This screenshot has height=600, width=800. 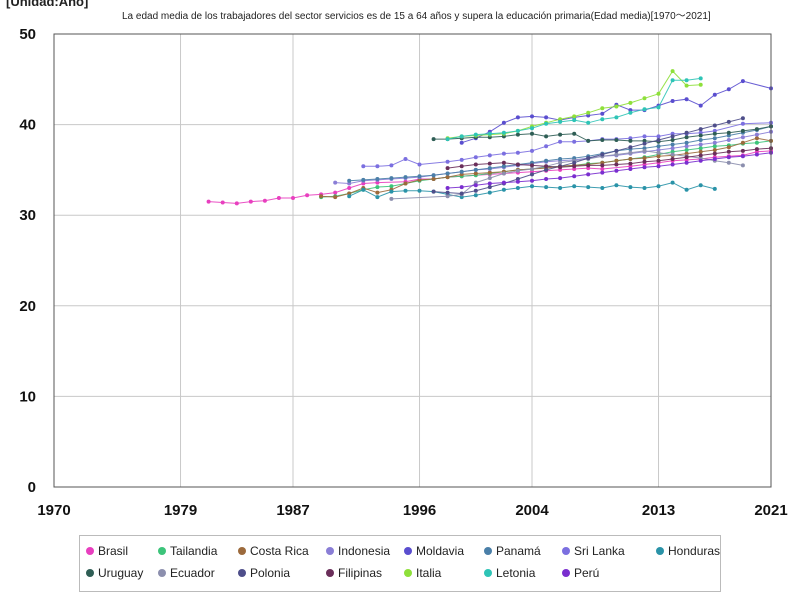 What do you see at coordinates (279, 551) in the screenshot?
I see `legend-label: Costa Rica` at bounding box center [279, 551].